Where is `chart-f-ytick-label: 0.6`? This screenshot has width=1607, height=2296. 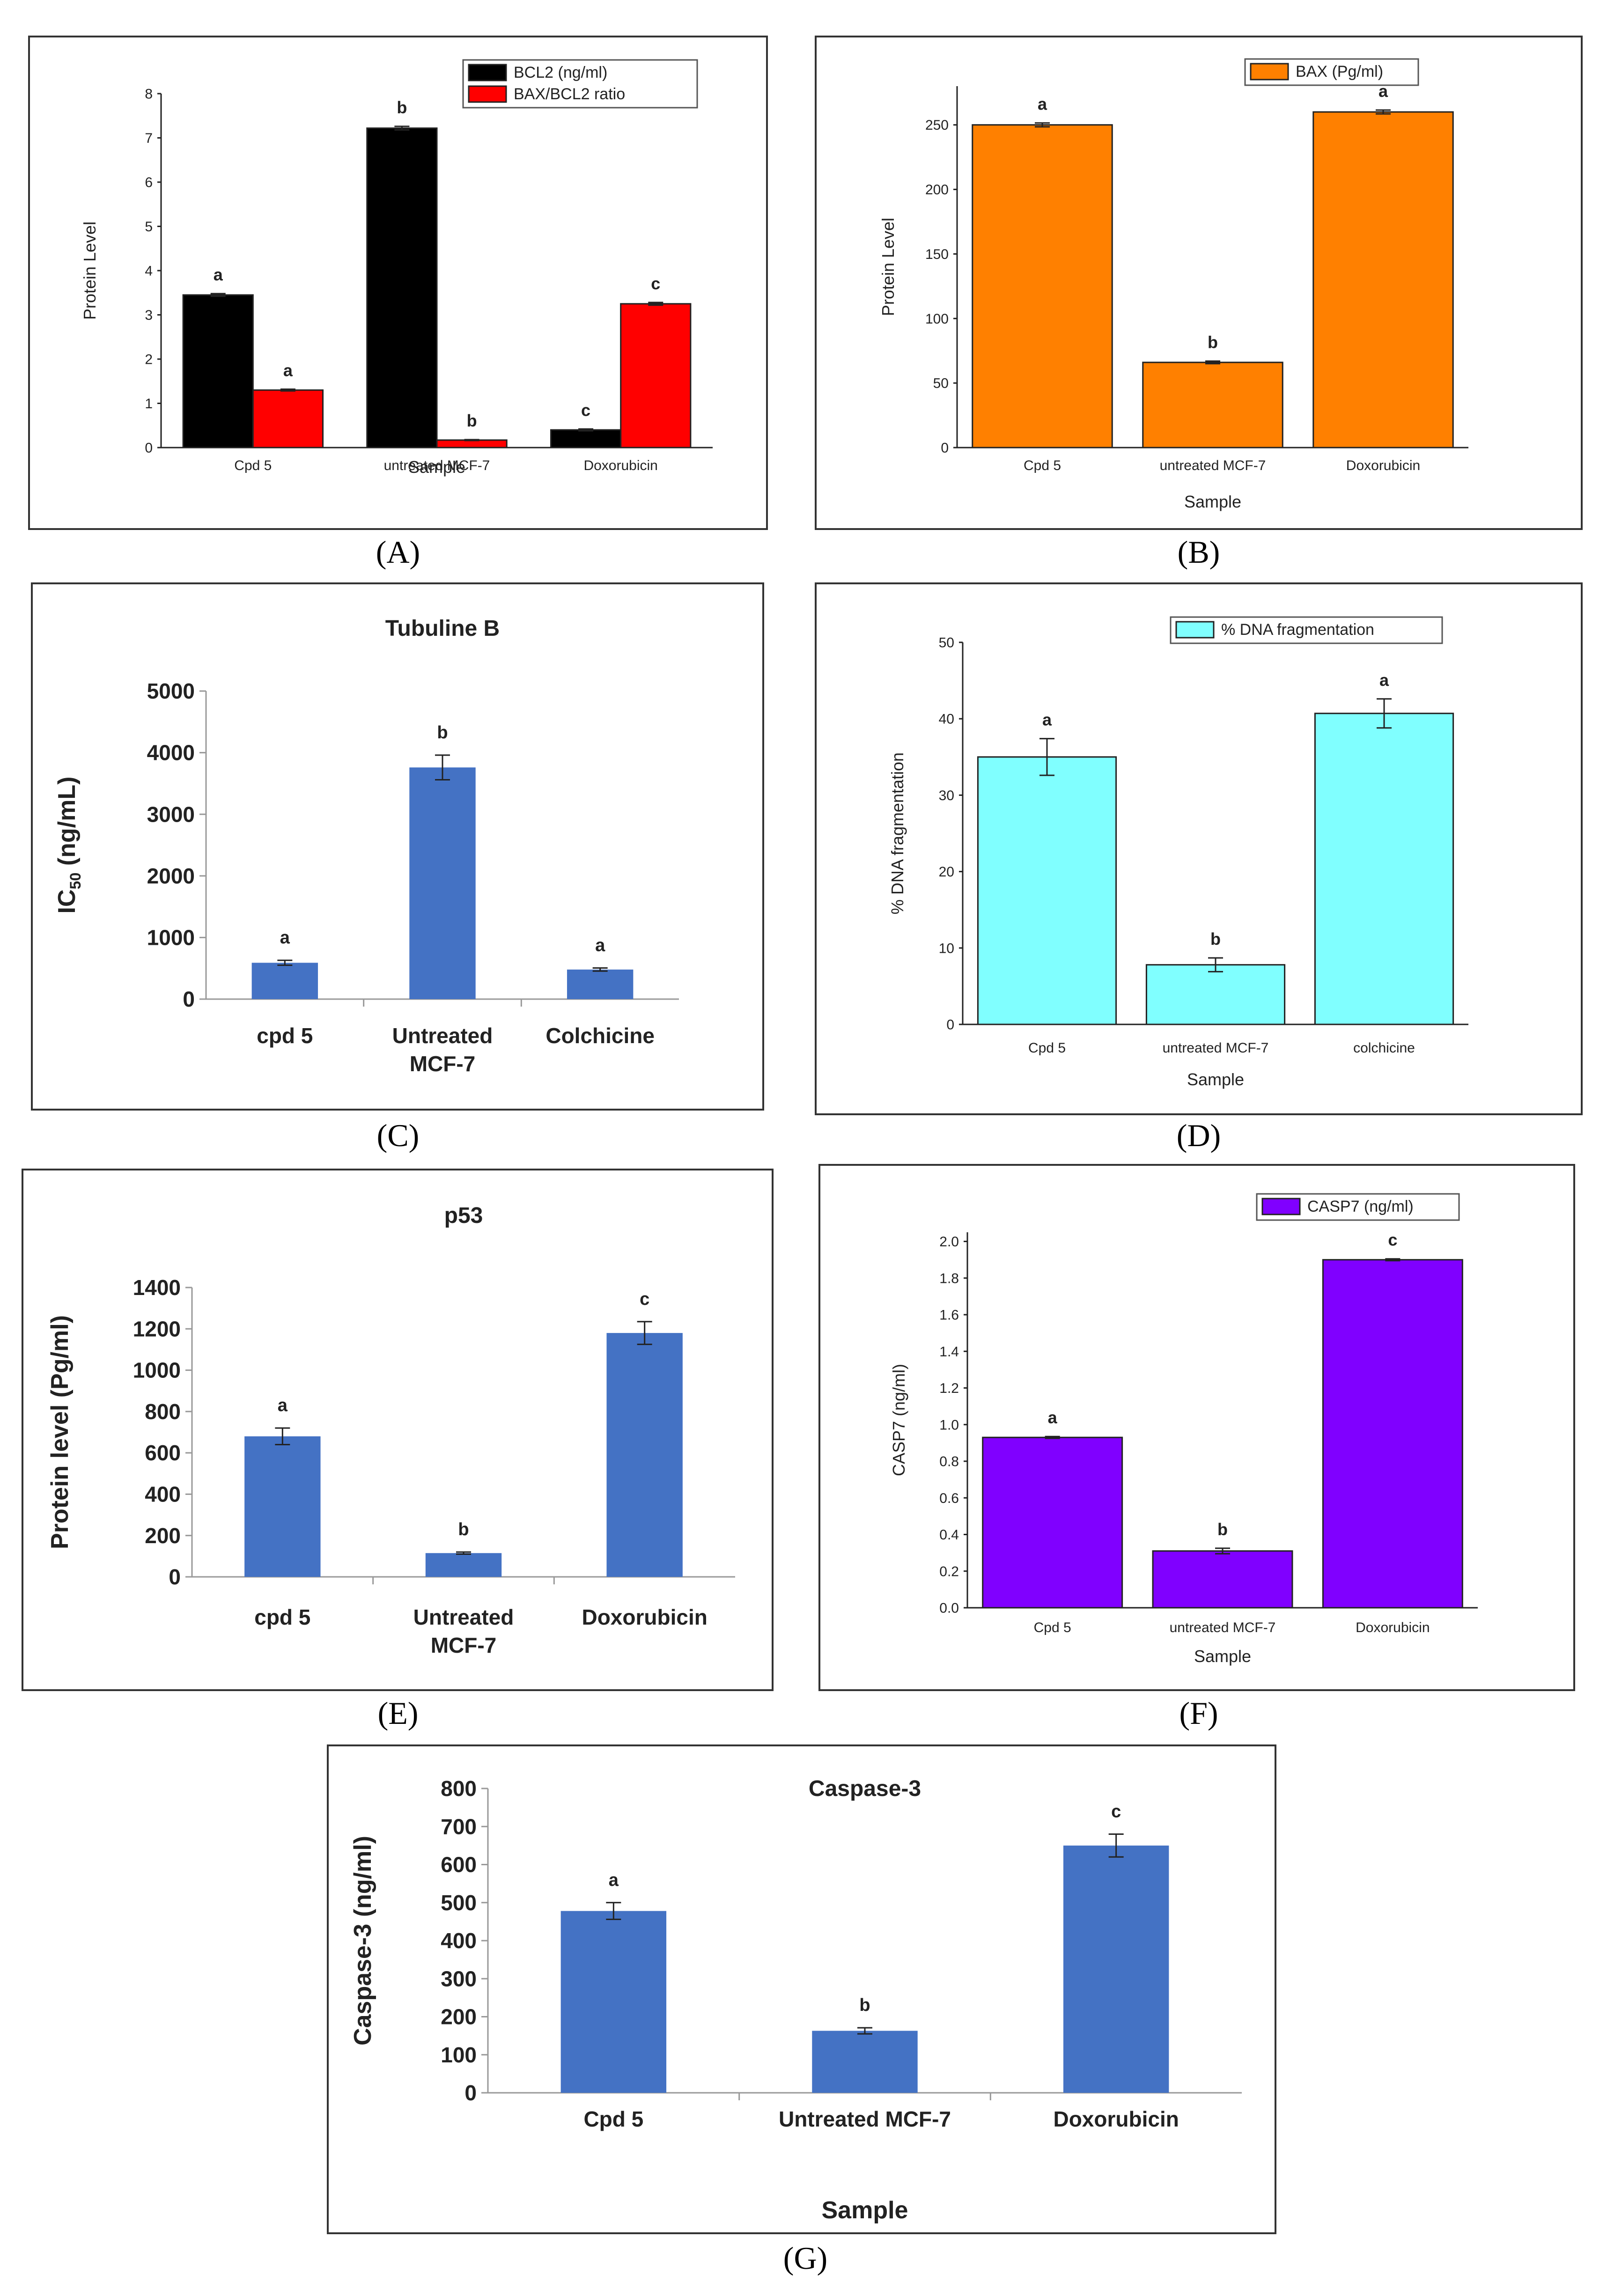
chart-f-ytick-label: 0.6 is located at coordinates (949, 1498).